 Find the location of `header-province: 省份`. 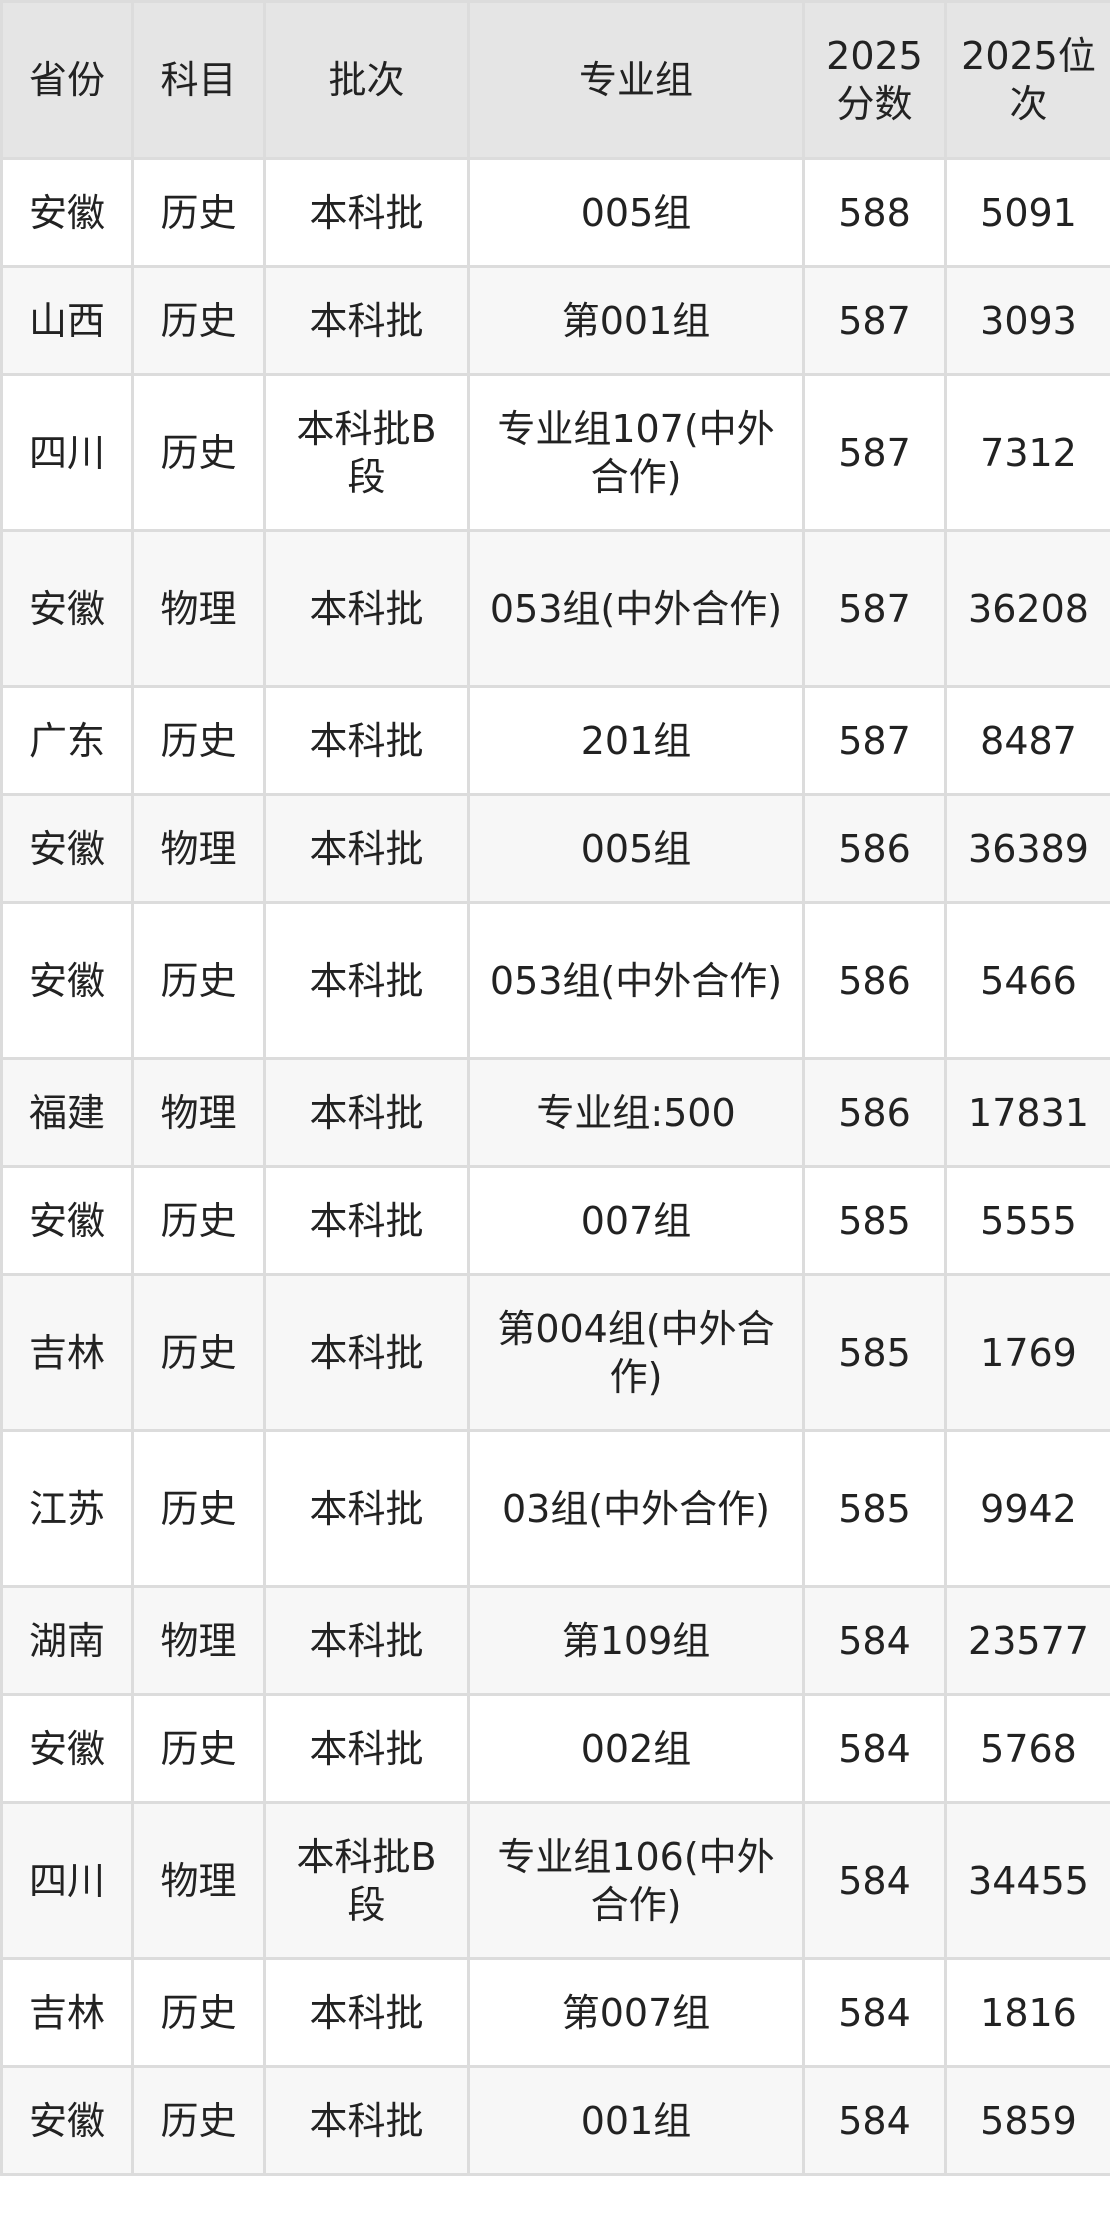

header-province: 省份 is located at coordinates (67, 80).